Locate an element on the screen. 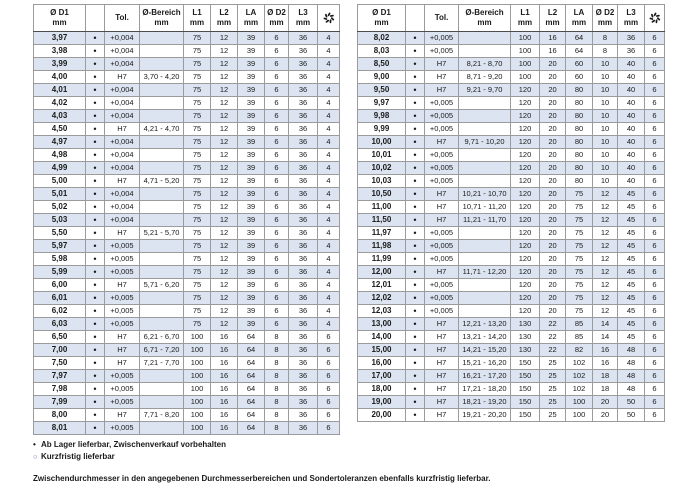 The width and height of the screenshot is (700, 498). cell-d1: 6,02 is located at coordinates (59, 311).